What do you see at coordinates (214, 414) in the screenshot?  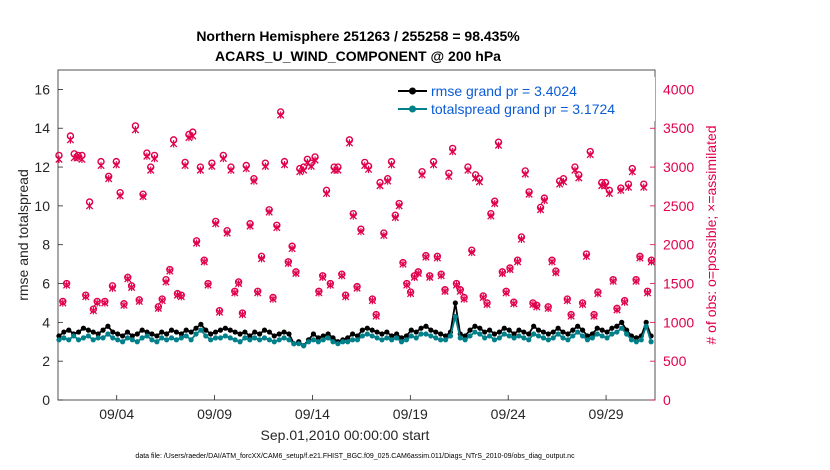 I see `x-tick-label: 09/09` at bounding box center [214, 414].